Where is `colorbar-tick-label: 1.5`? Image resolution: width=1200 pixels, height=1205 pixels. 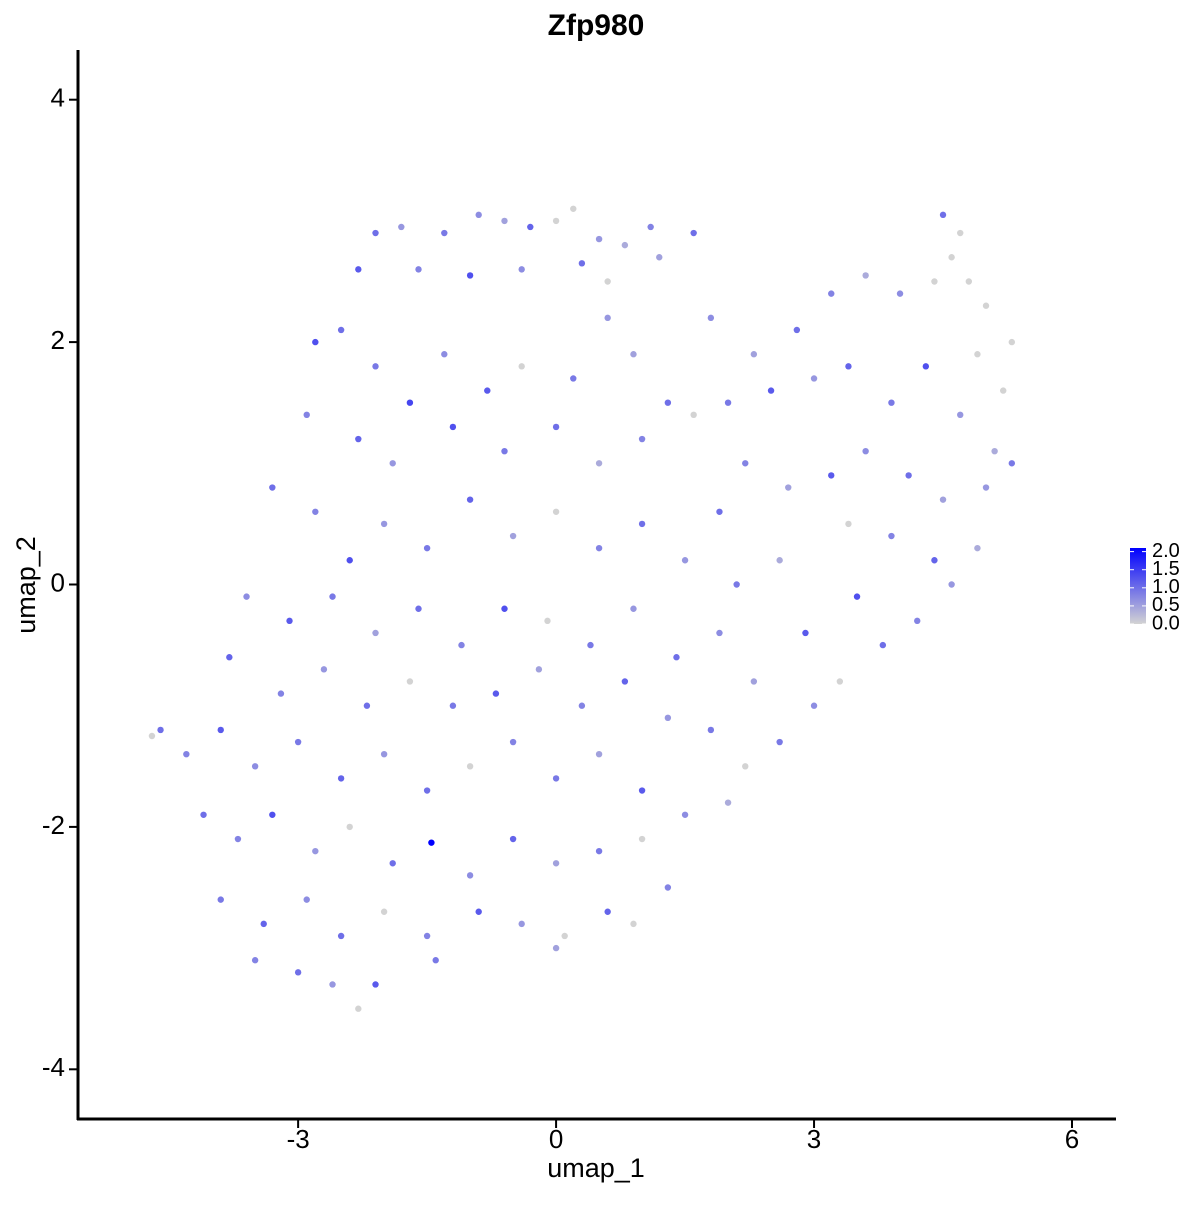
colorbar-tick-label: 1.5 is located at coordinates (1166, 569).